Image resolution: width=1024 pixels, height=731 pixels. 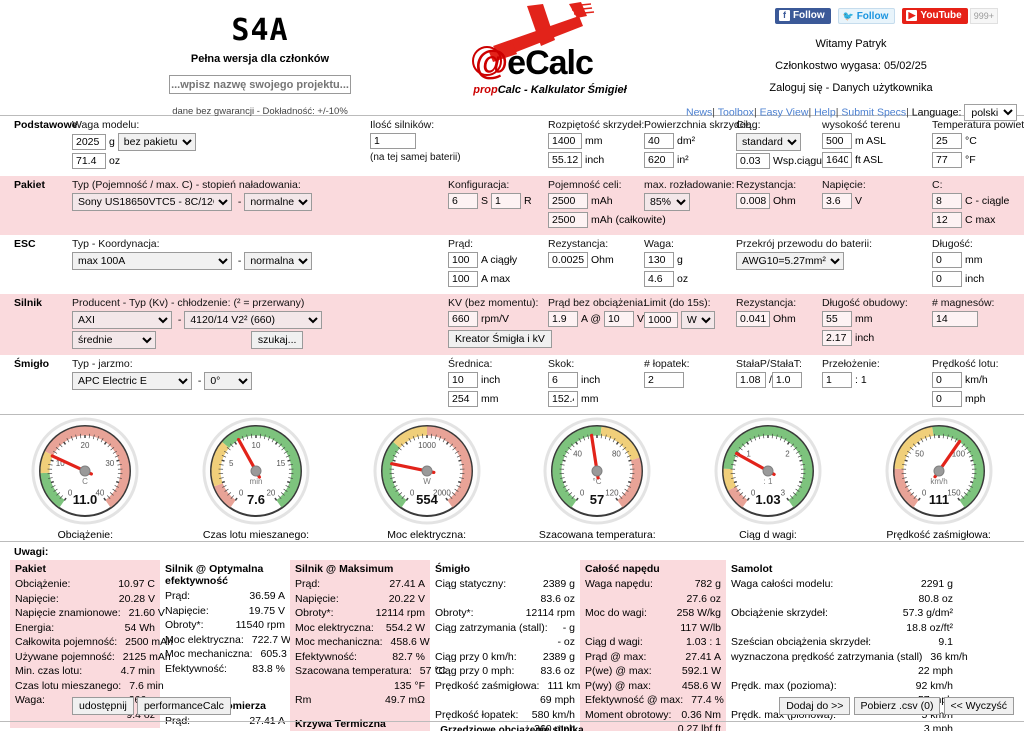 What do you see at coordinates (565, 141) in the screenshot?
I see `wingspan-mm-input` at bounding box center [565, 141].